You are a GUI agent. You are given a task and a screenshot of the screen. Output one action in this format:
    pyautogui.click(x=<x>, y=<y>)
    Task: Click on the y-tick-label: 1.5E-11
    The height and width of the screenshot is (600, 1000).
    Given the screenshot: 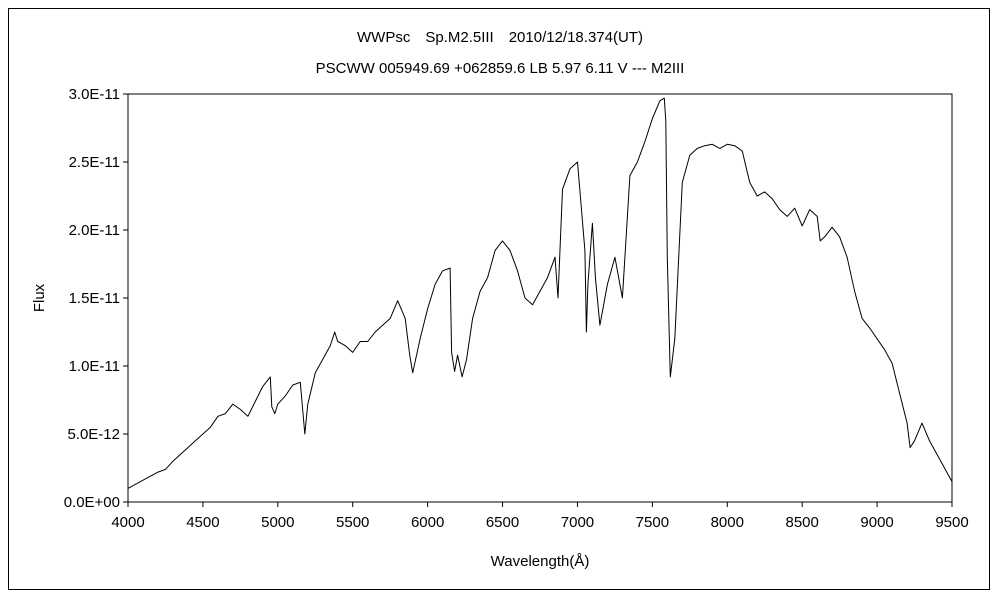 What is the action you would take?
    pyautogui.click(x=94, y=298)
    